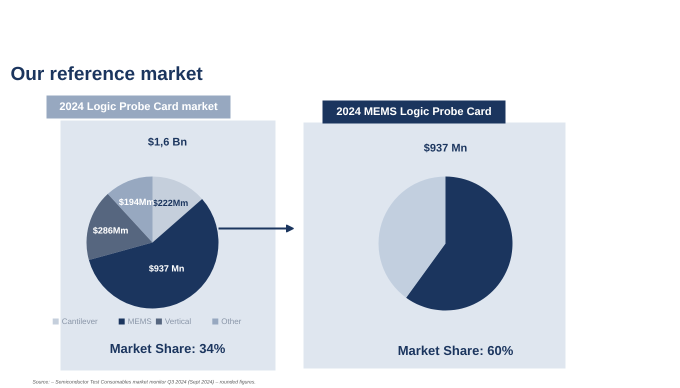 The height and width of the screenshot is (388, 680). I want to click on chart-title: 2024 MEMS Logic Probe Card, so click(414, 112).